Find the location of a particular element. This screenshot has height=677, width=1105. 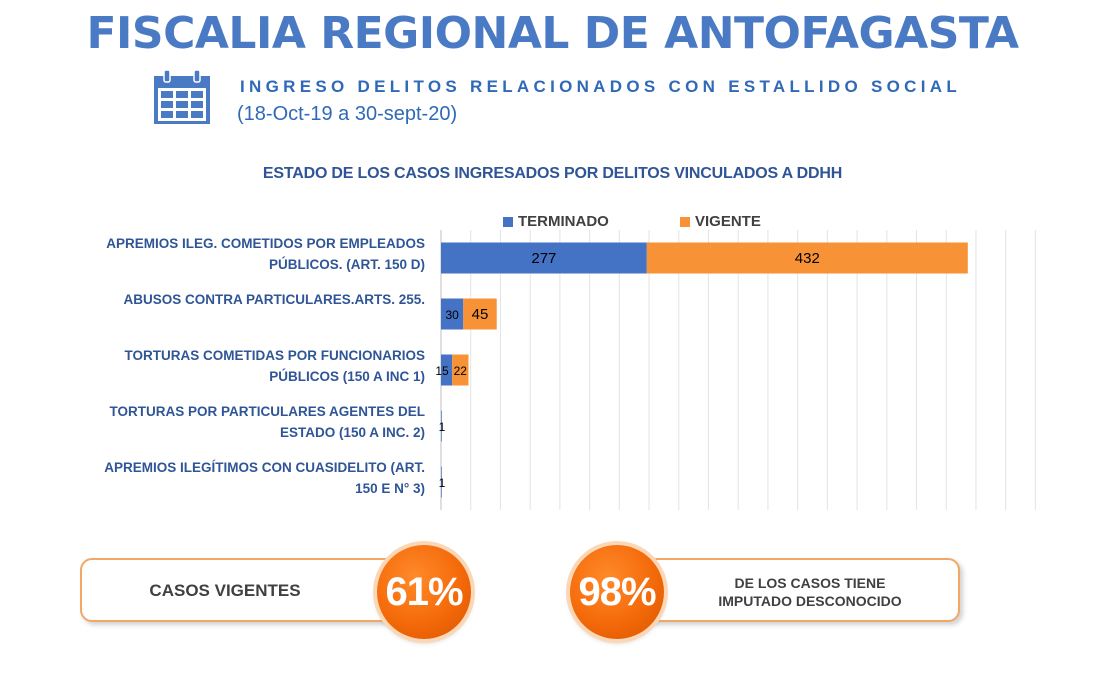

kpi-label-imputado-line-2: IMPUTADO DESCONOCIDO is located at coordinates (810, 601).